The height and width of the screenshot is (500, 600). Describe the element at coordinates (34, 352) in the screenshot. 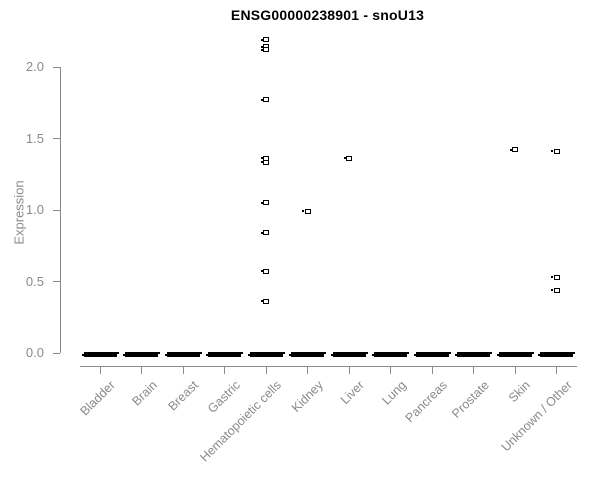

I see `y-tick-label: 0.0` at that location.